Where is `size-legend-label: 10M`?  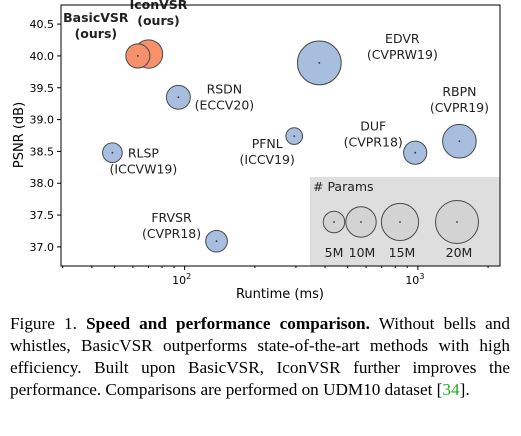
size-legend-label: 10M is located at coordinates (362, 252).